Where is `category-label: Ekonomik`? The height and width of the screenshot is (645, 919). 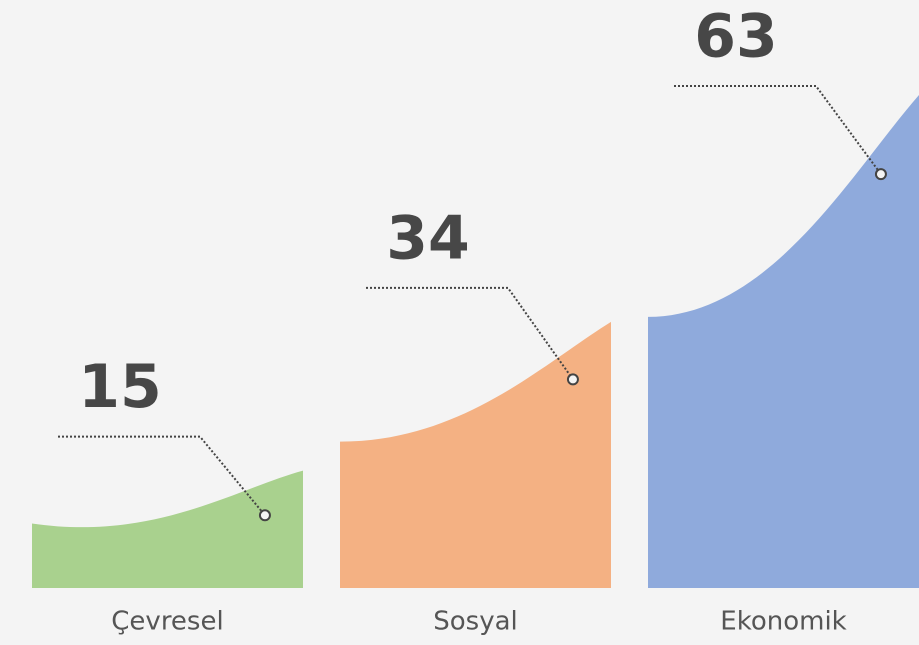 category-label: Ekonomik is located at coordinates (783, 622).